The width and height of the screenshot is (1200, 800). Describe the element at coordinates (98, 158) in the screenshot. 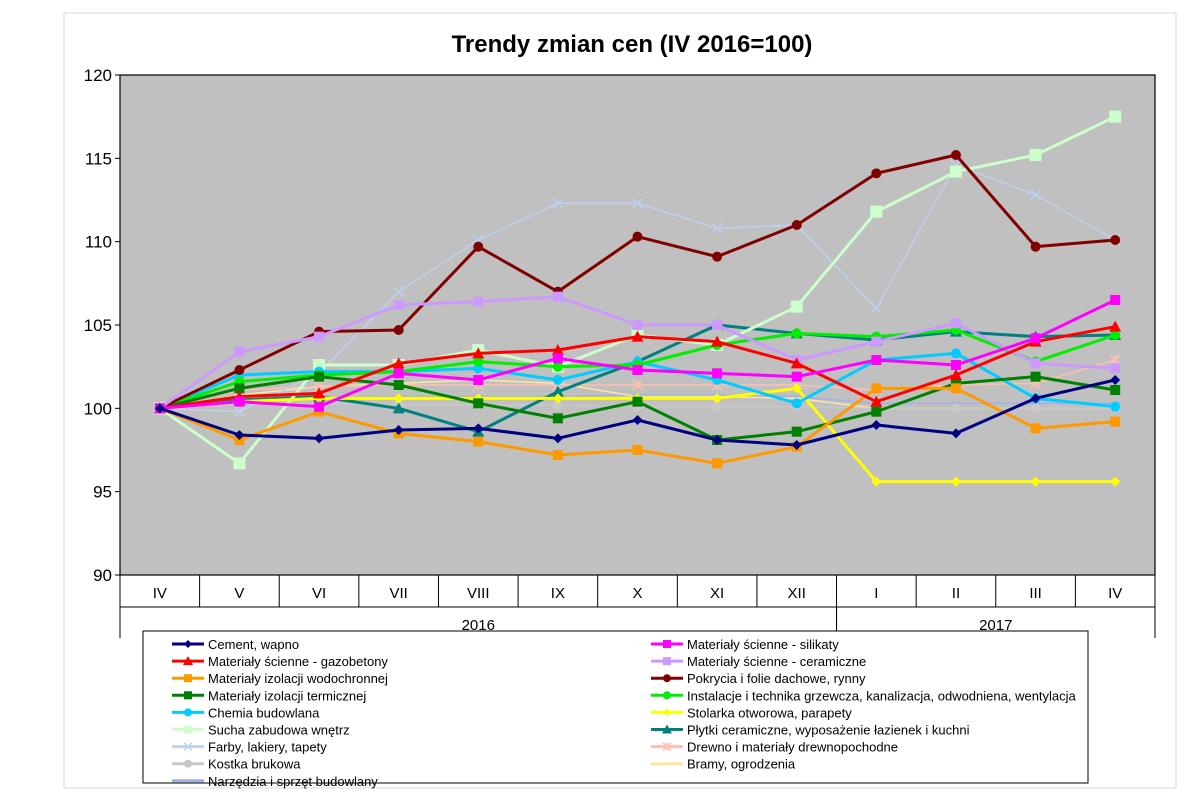

I see `y-tick-label: 115` at that location.